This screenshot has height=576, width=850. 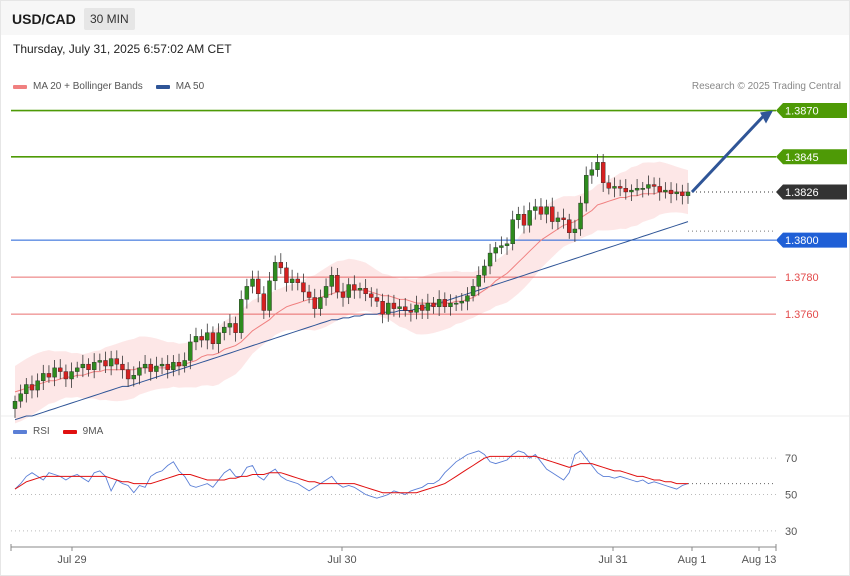 What do you see at coordinates (425, 18) in the screenshot?
I see `chart-toolbar: USD/CAD 30 MIN` at bounding box center [425, 18].